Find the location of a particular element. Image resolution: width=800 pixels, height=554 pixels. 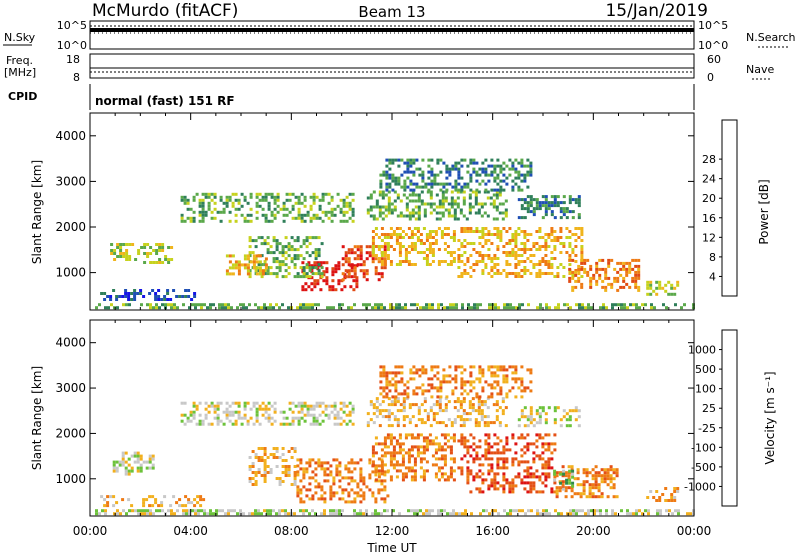

y-tick-label: 2000 is located at coordinates (70, 433).